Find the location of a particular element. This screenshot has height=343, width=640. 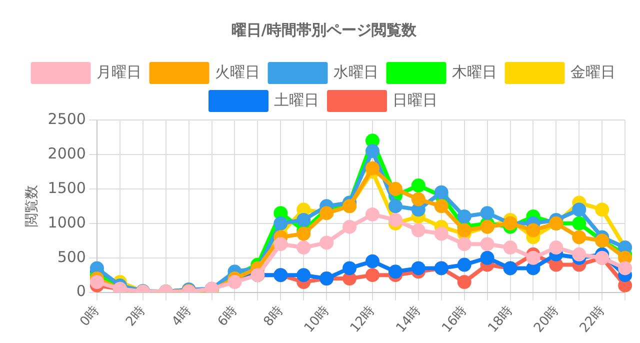

chart-title: 曜日/時間帯別ページ閲覧数 is located at coordinates (324, 29).